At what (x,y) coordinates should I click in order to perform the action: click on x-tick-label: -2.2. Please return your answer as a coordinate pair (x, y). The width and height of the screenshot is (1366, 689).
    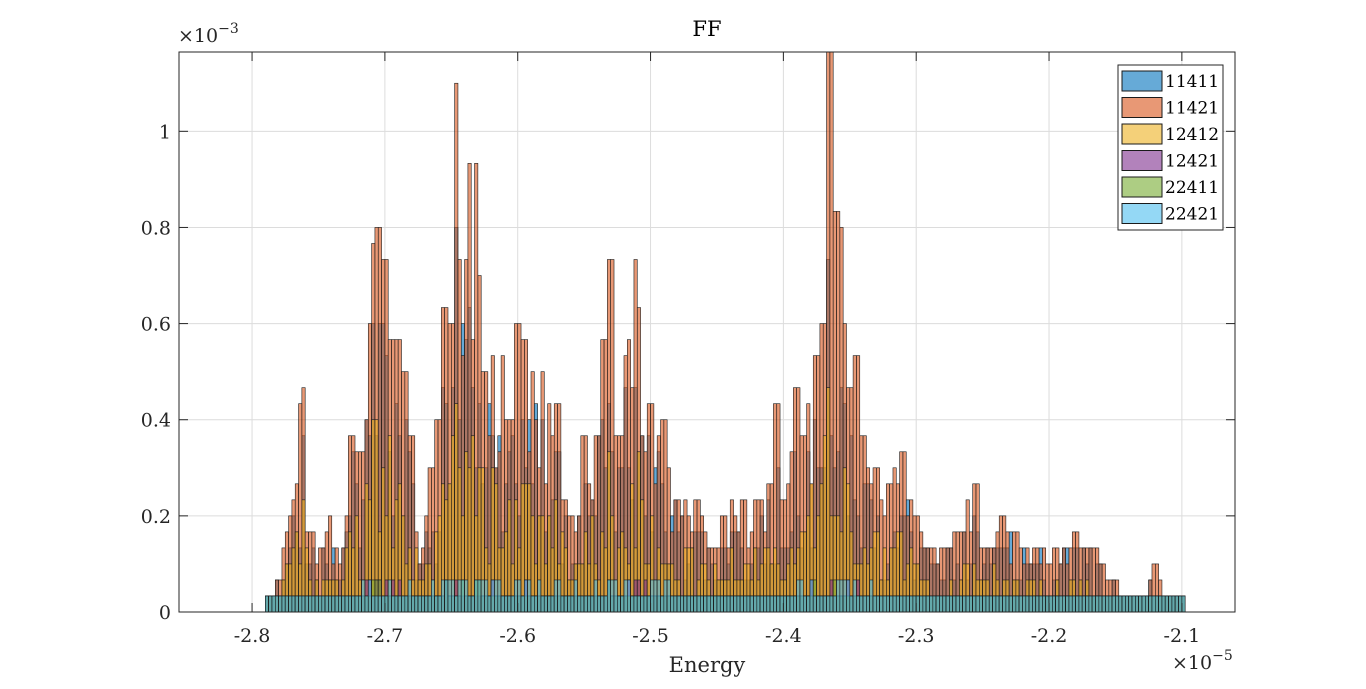
    Looking at the image, I should click on (1049, 636).